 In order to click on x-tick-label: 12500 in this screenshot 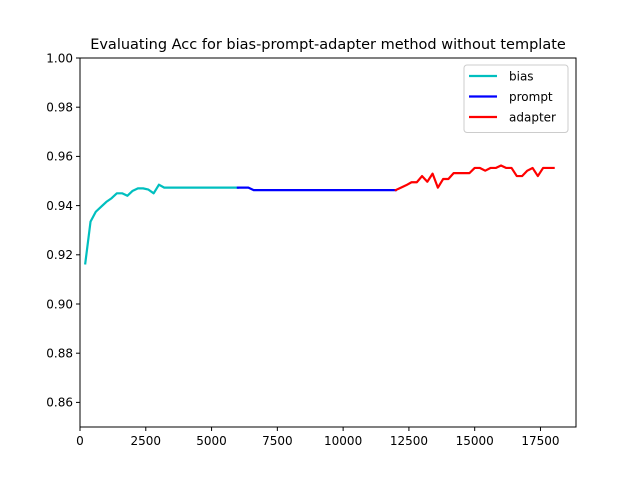, I will do `click(409, 441)`.